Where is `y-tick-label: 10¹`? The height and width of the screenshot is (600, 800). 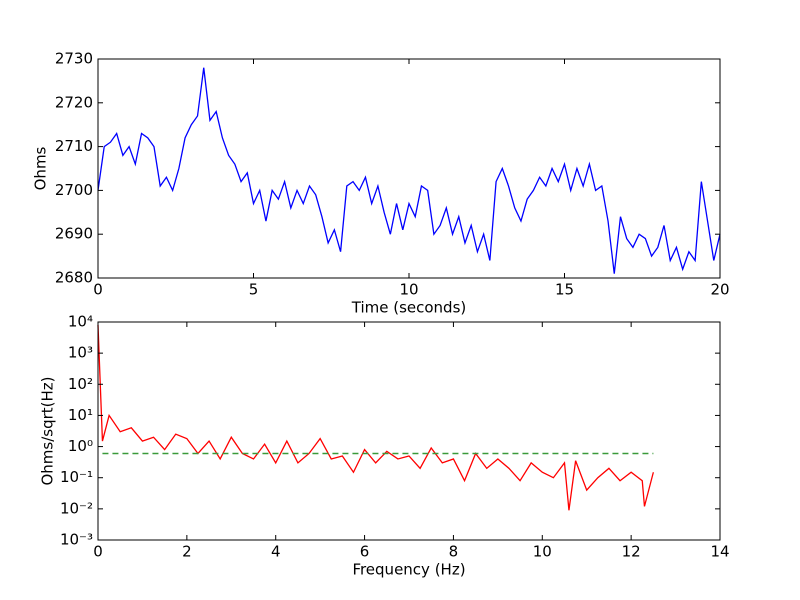 y-tick-label: 10¹ is located at coordinates (80, 415).